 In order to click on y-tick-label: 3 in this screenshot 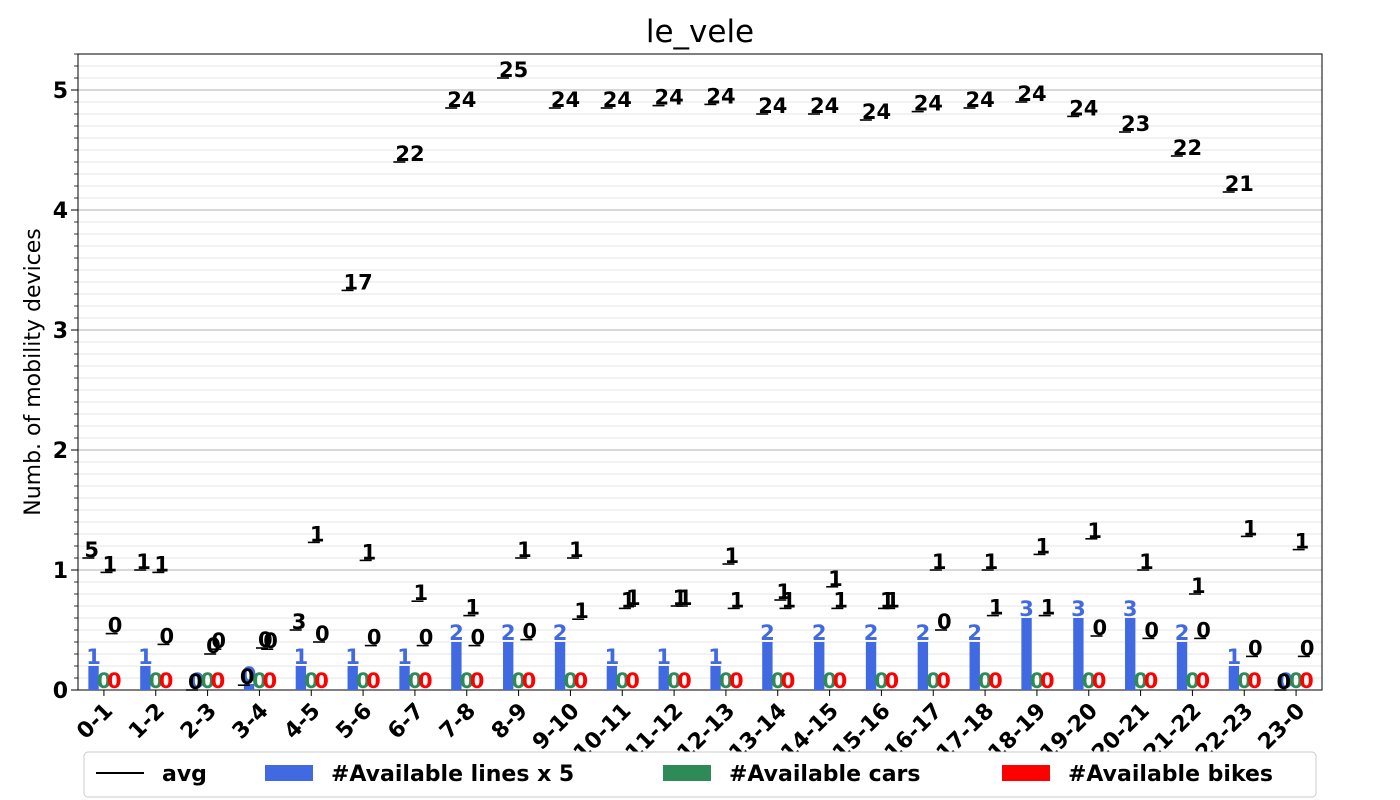, I will do `click(60, 331)`.